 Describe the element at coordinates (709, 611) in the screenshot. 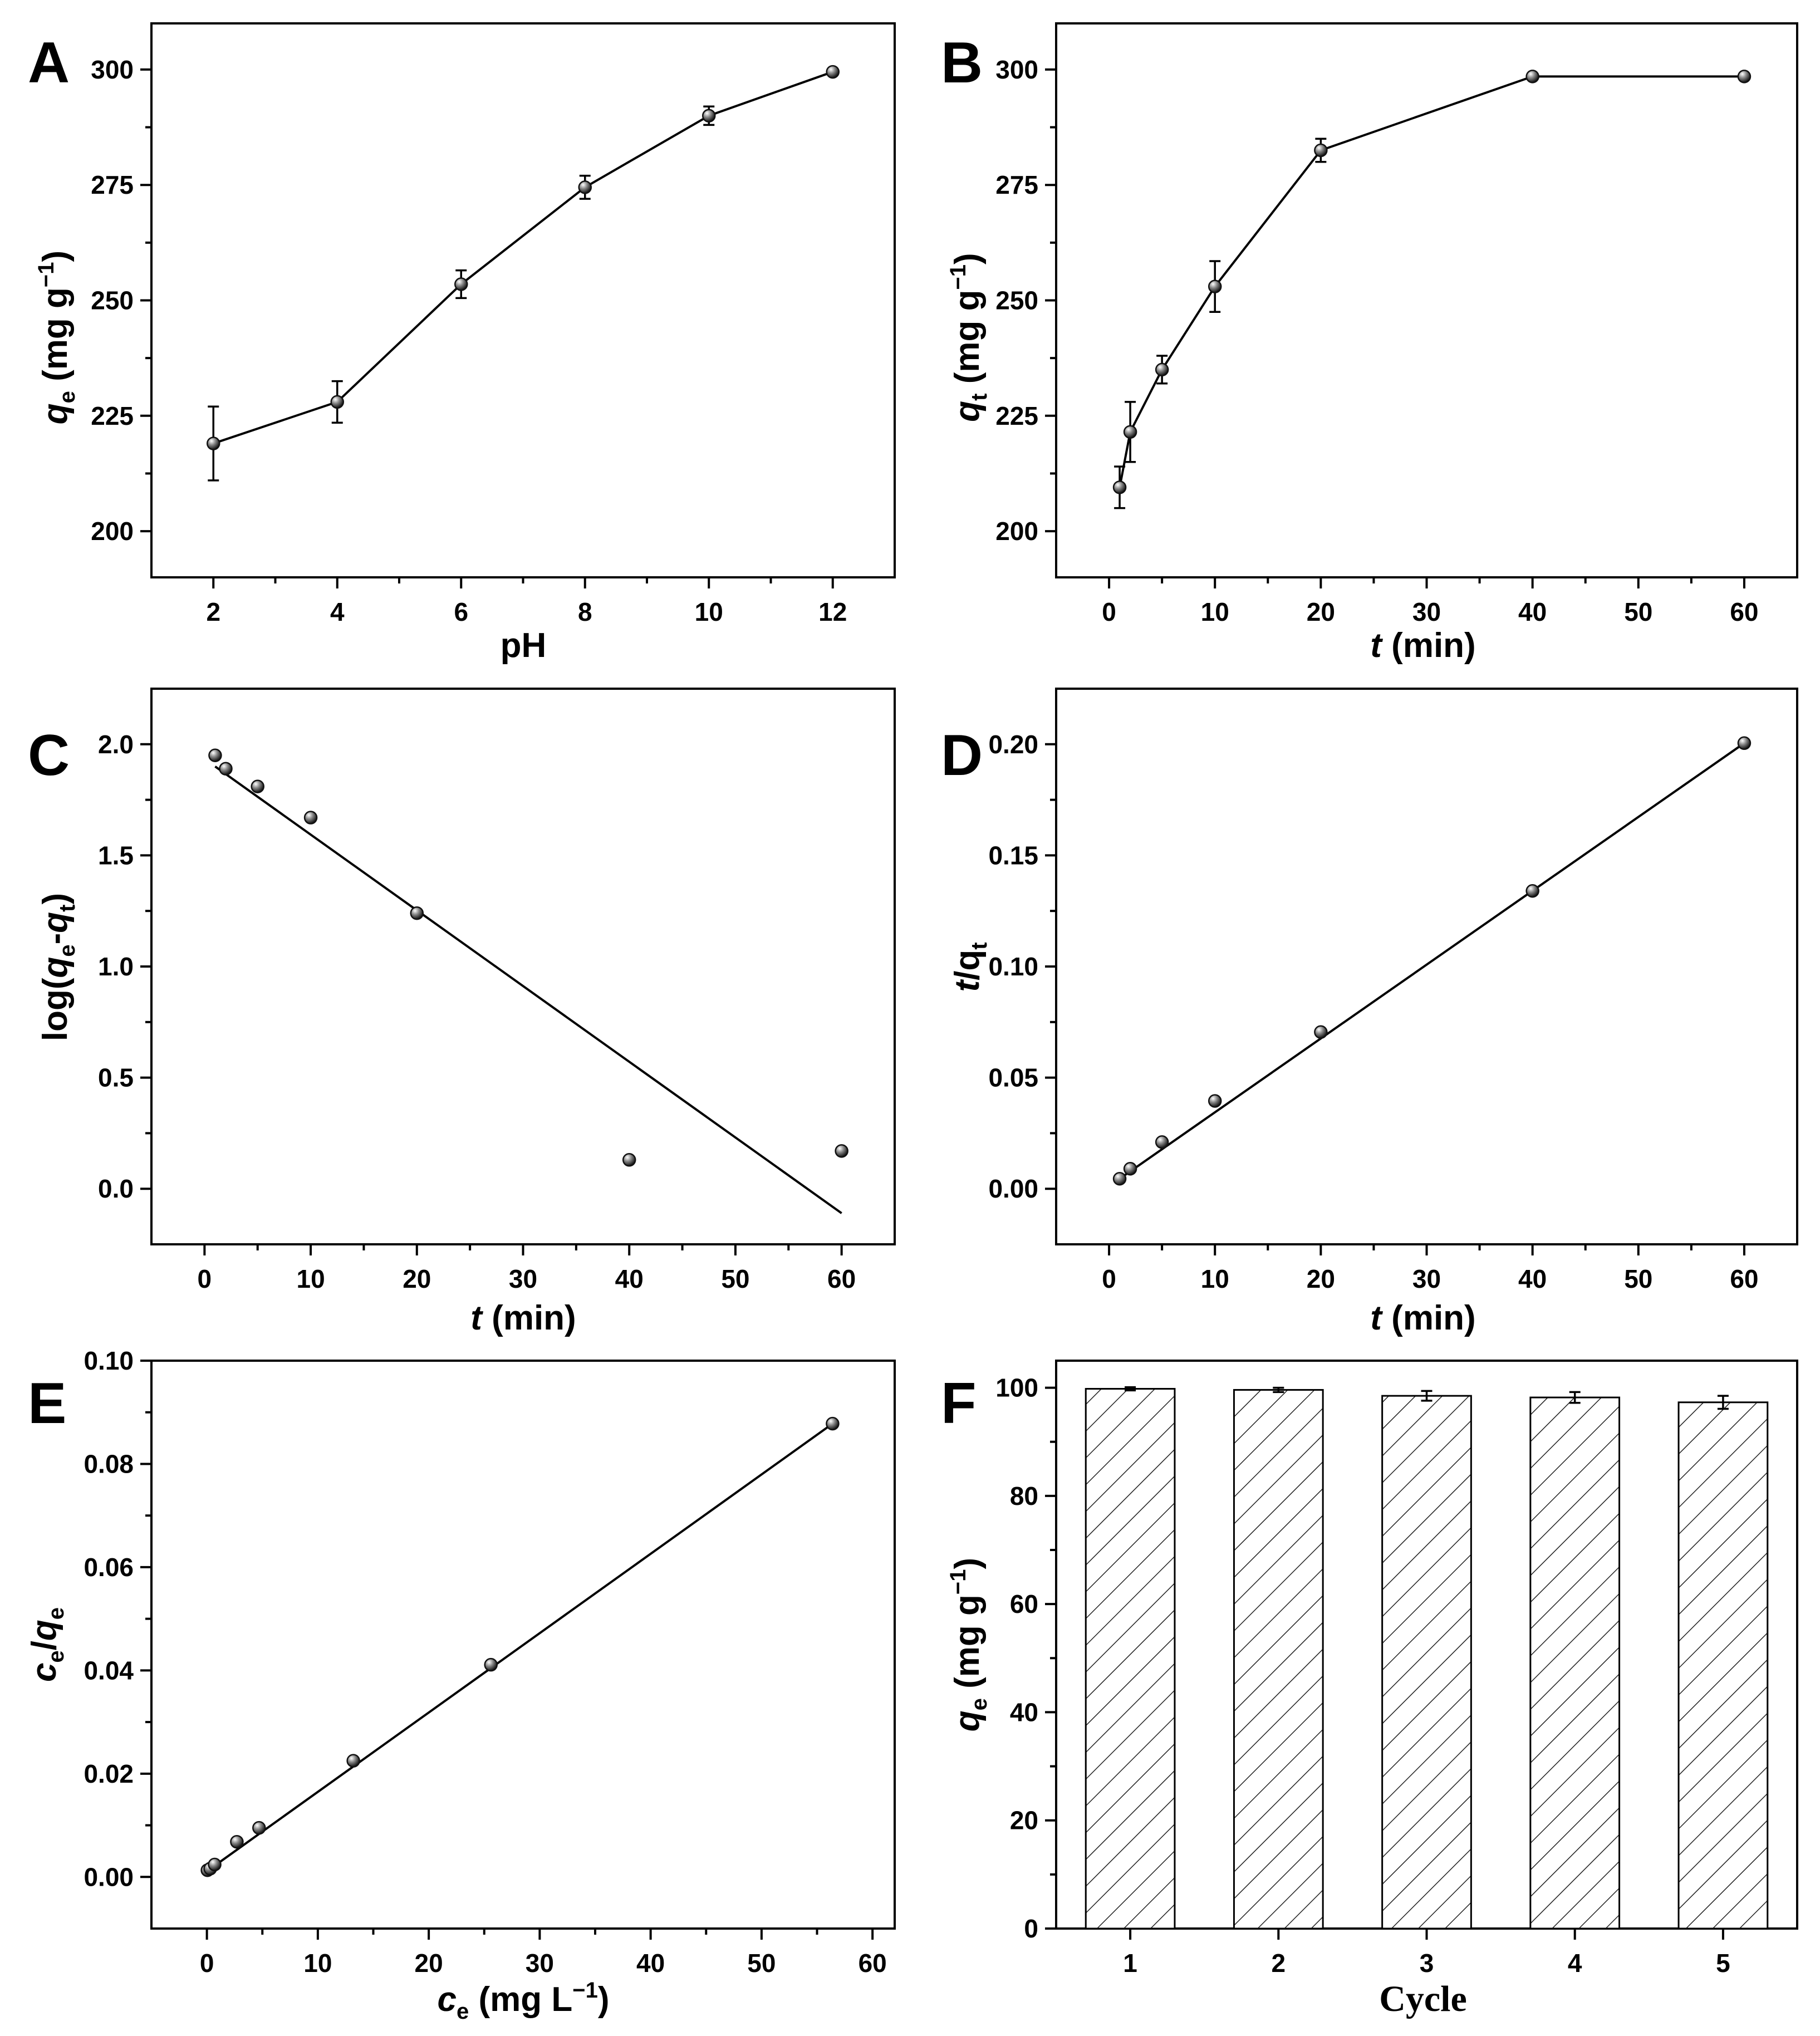

I see `panel-a-x-tick-label: 10` at that location.